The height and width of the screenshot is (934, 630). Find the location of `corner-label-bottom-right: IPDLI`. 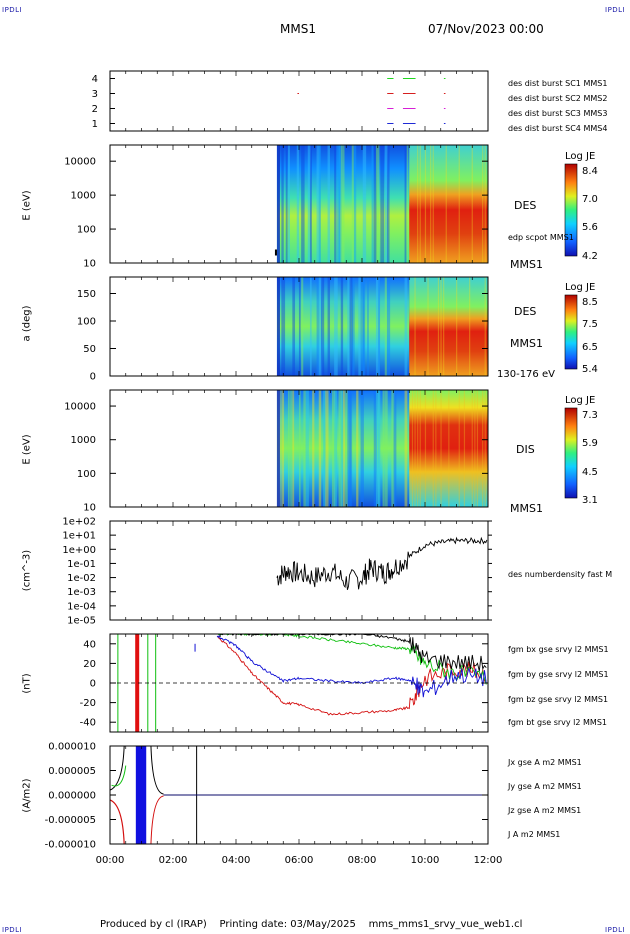

corner-label-bottom-right: IPDLI is located at coordinates (615, 930).